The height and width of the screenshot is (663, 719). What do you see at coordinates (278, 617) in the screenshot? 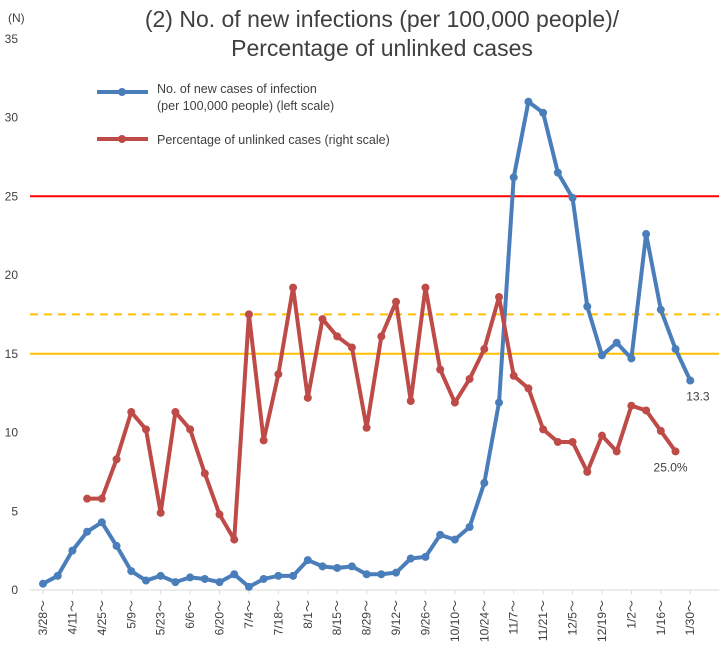
I see `x-tick-label: 7/18～` at bounding box center [278, 617].